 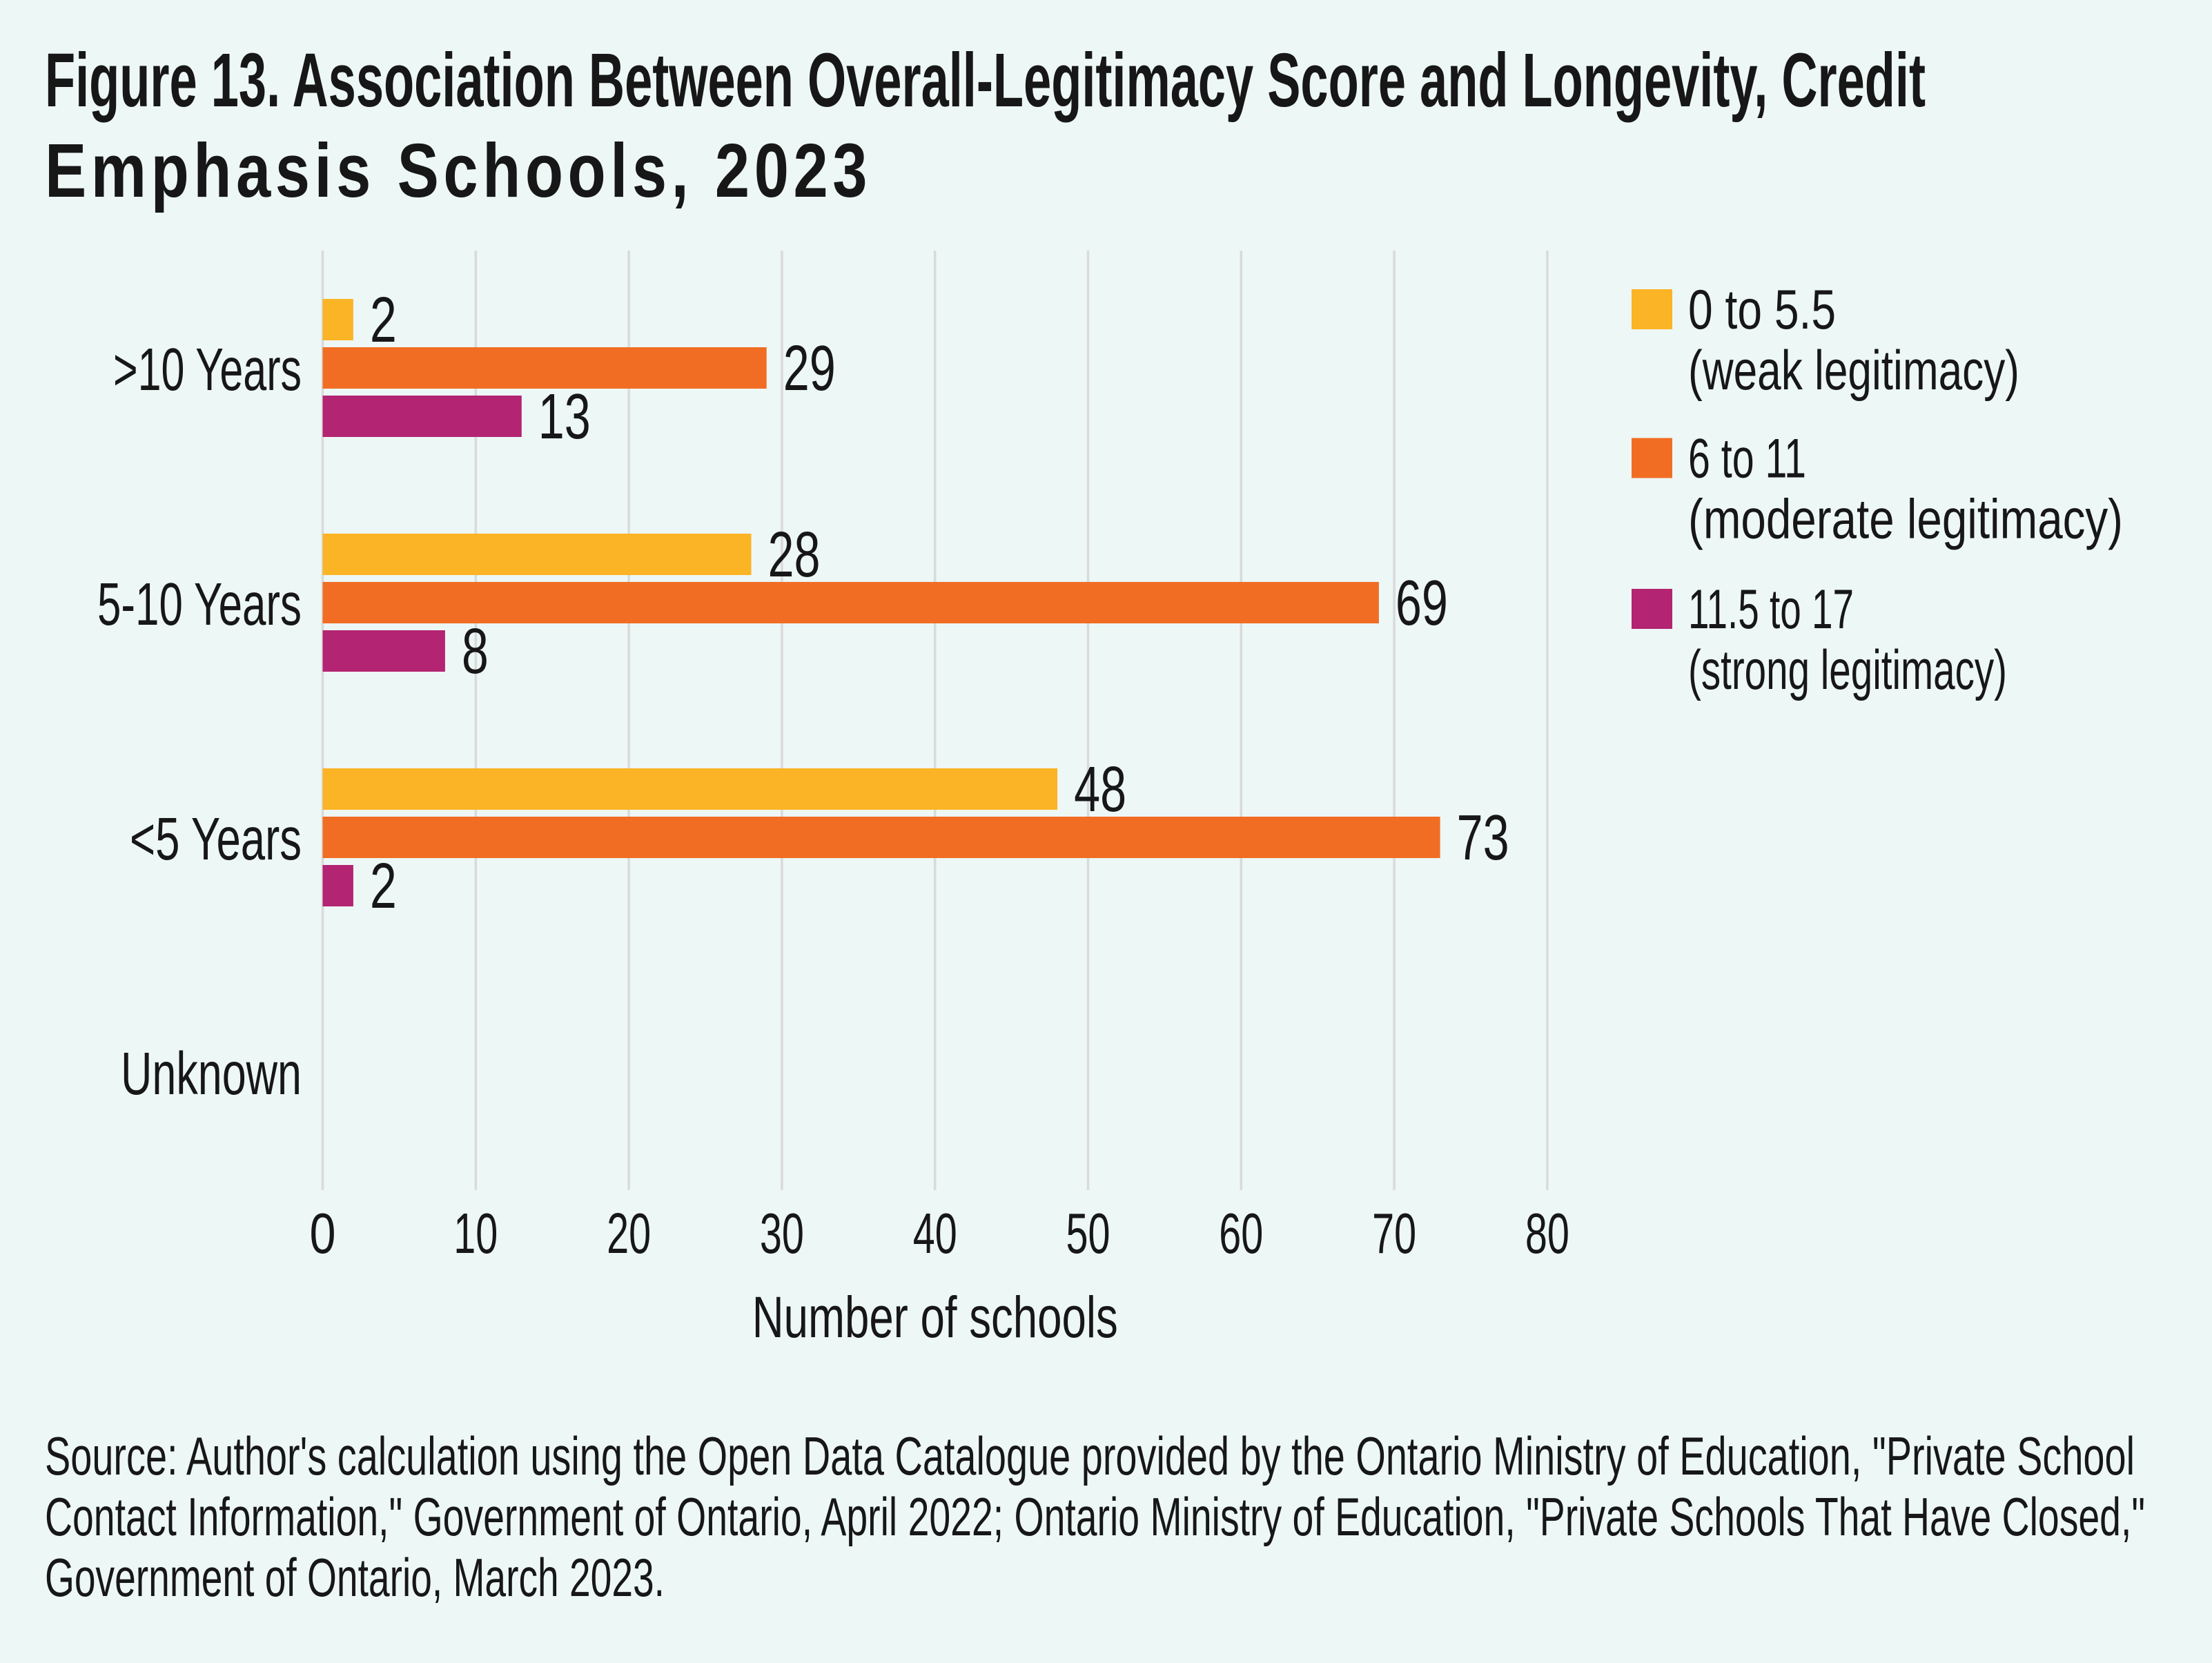 What do you see at coordinates (1747, 459) in the screenshot?
I see `svg-text: 6 to 11` at bounding box center [1747, 459].